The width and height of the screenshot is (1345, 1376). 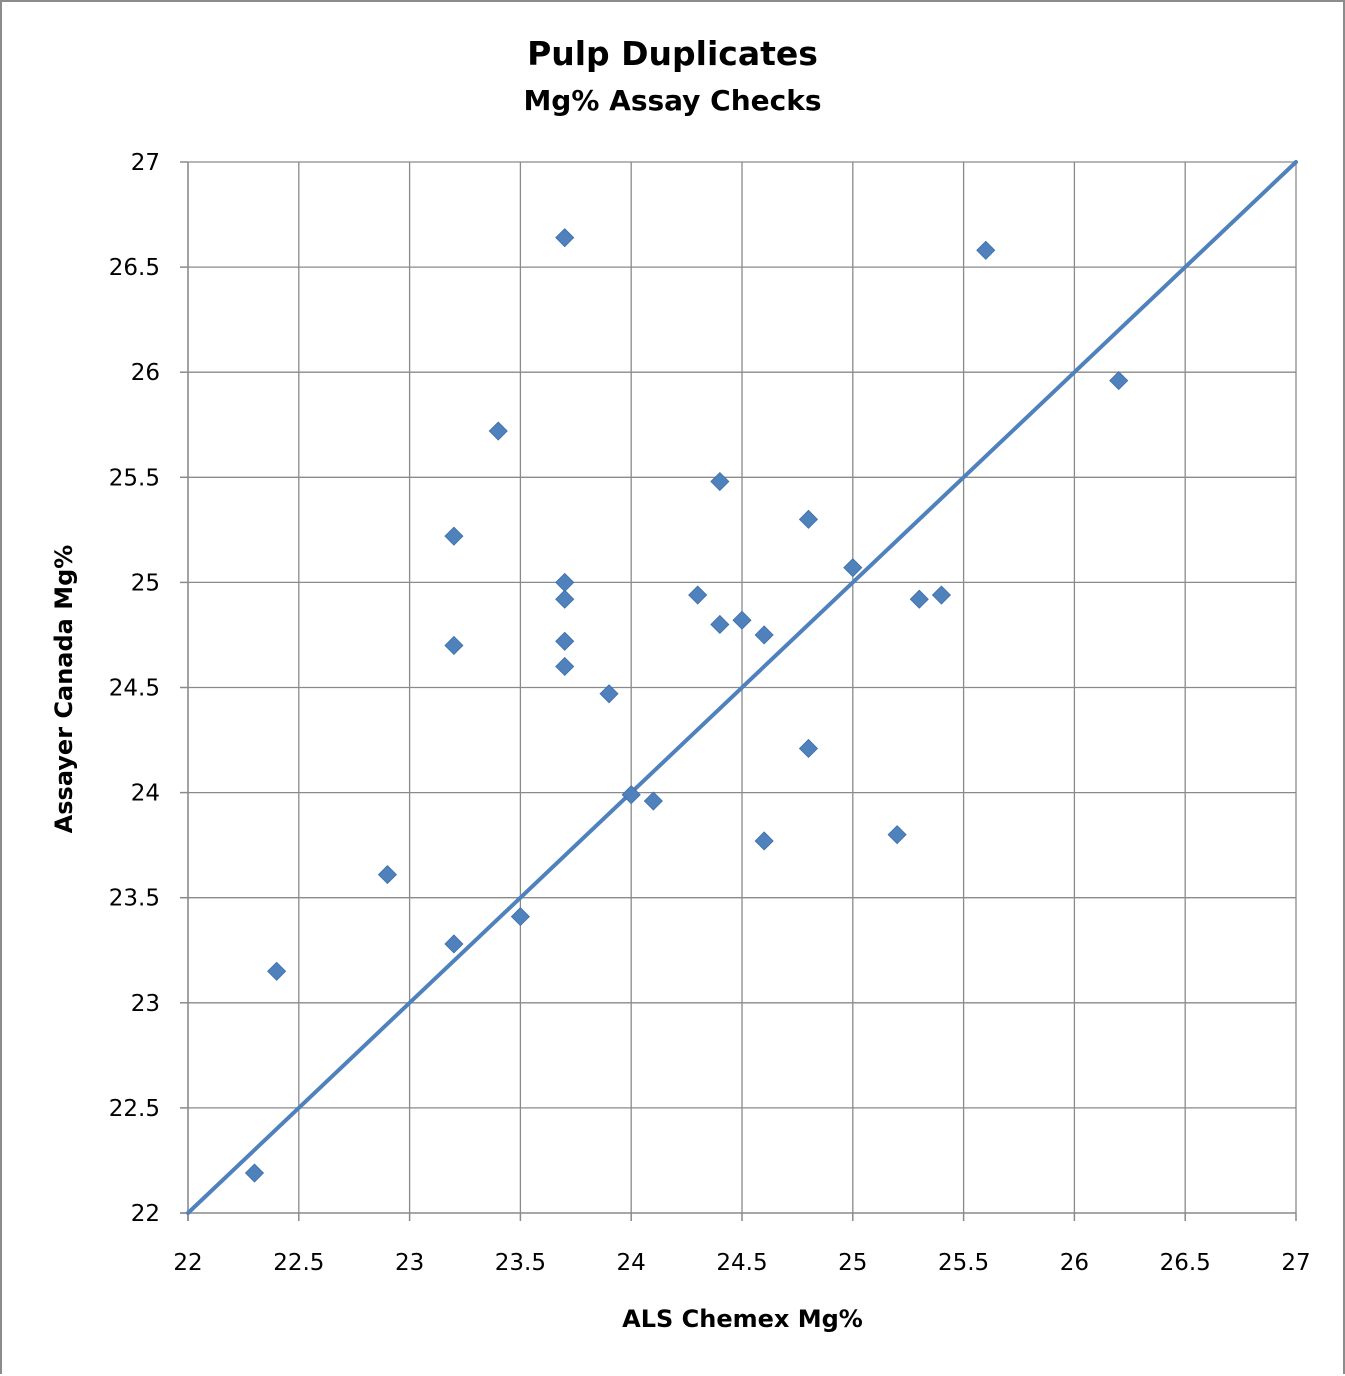 I want to click on x-tick-label: 22.5, so click(x=298, y=1263).